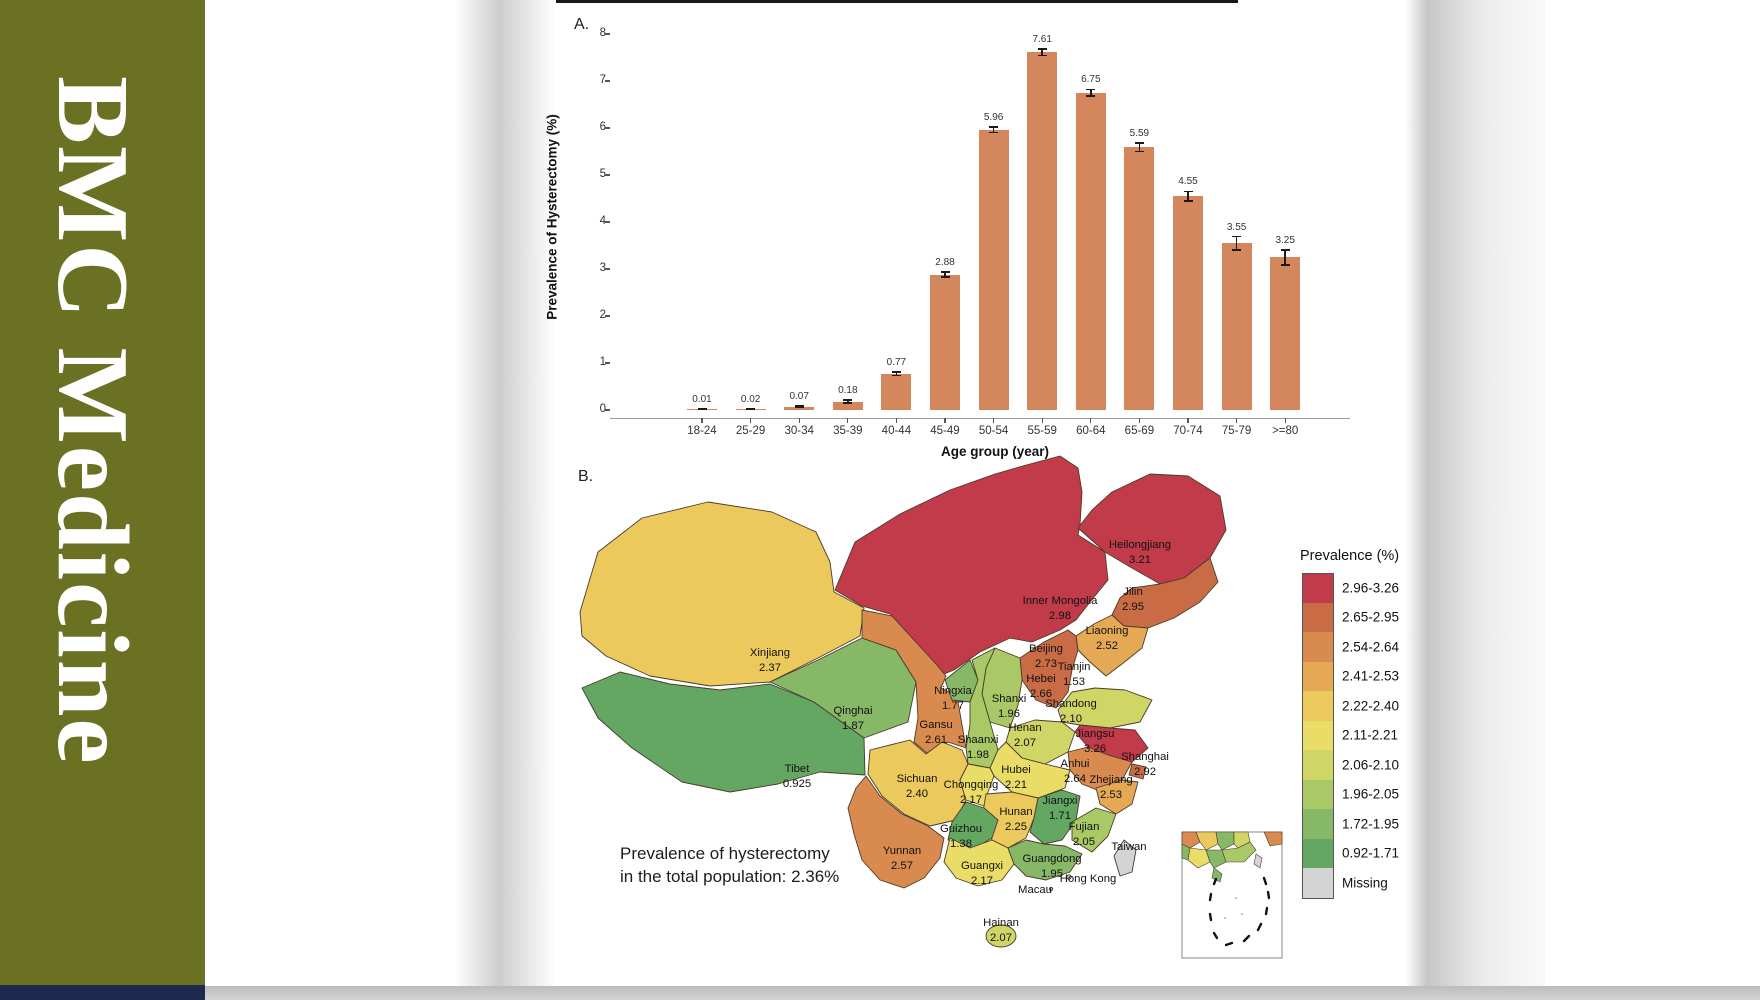 This screenshot has height=1000, width=1760. What do you see at coordinates (602, 315) in the screenshot?
I see `y-tick-label: 2` at bounding box center [602, 315].